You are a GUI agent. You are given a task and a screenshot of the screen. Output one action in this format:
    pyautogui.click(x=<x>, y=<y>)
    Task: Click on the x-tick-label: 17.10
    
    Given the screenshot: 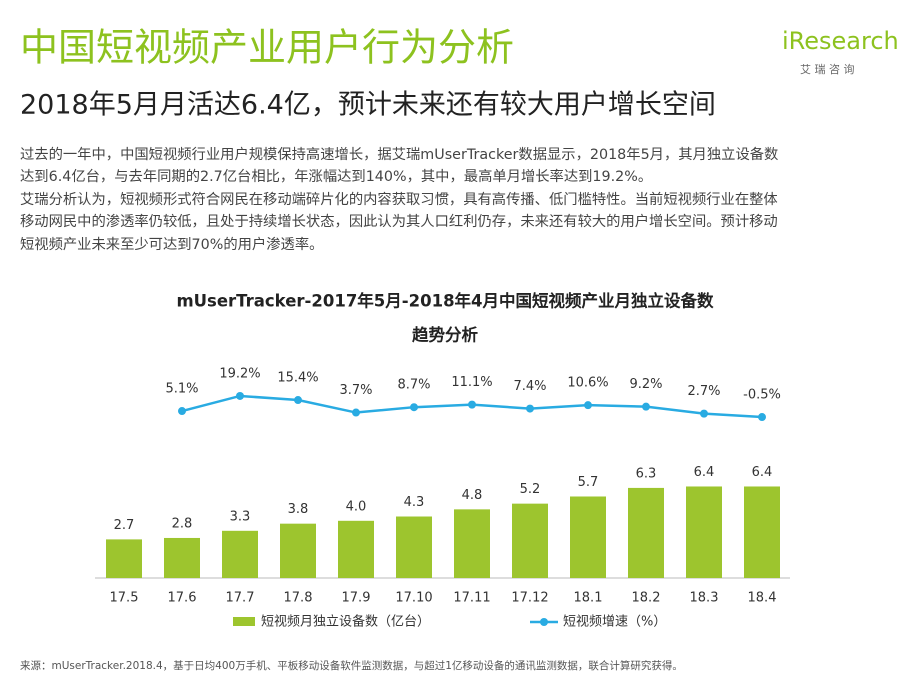 What is the action you would take?
    pyautogui.click(x=413, y=598)
    